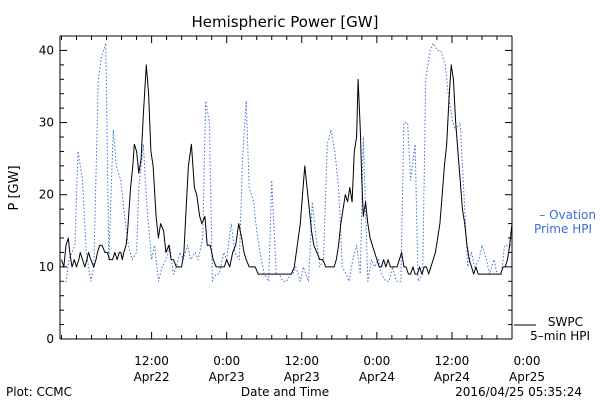 The width and height of the screenshot is (600, 400). Describe the element at coordinates (152, 377) in the screenshot. I see `x-tick-label-date: Apr22` at that location.